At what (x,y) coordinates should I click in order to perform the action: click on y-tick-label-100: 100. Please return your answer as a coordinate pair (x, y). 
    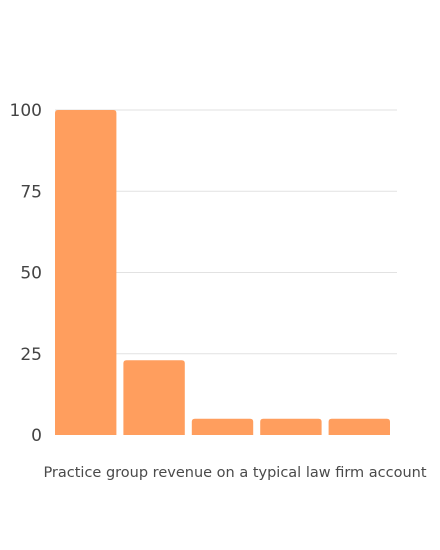
    Looking at the image, I should click on (26, 111).